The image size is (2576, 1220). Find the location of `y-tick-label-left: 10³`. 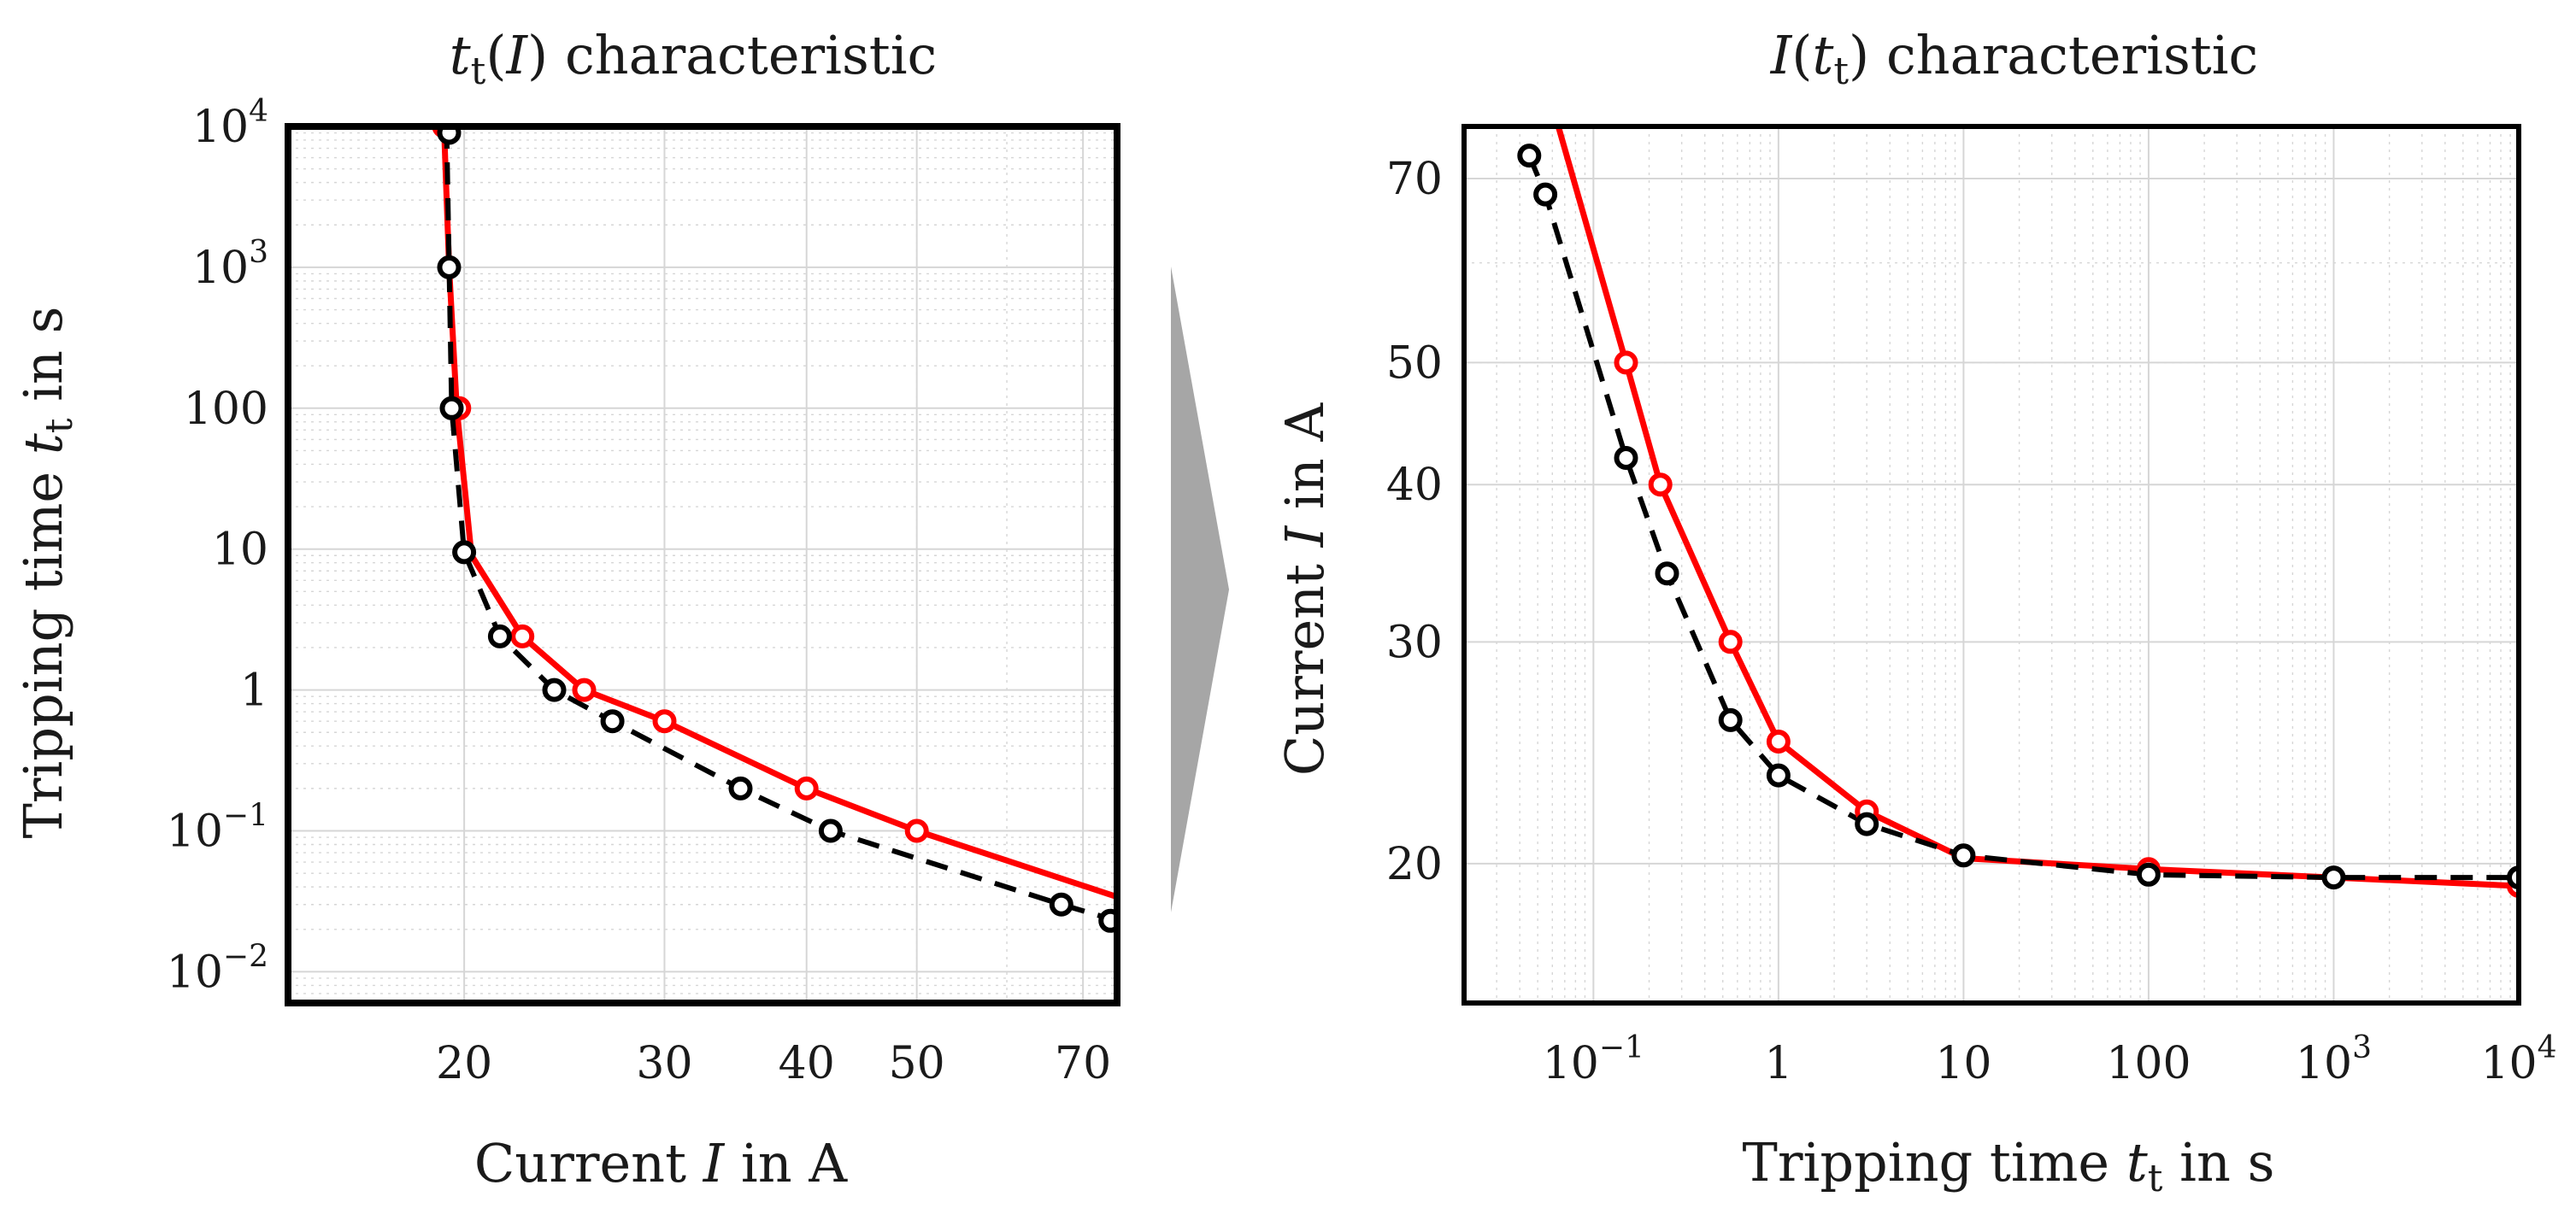

y-tick-label-left: 10³ is located at coordinates (230, 264).